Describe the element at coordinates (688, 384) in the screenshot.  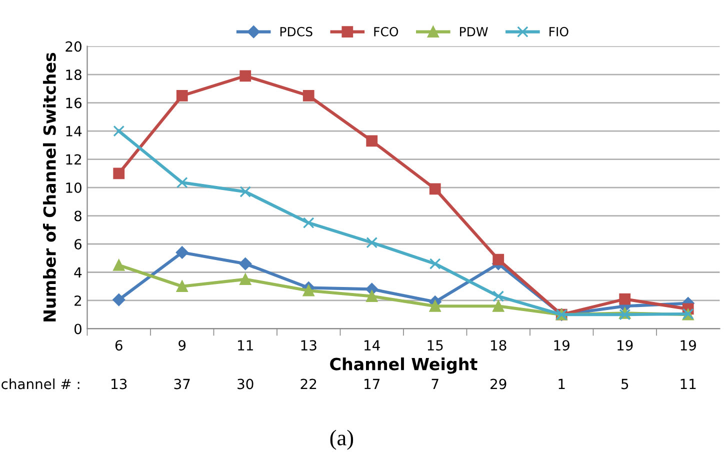
I see `text: 11` at that location.